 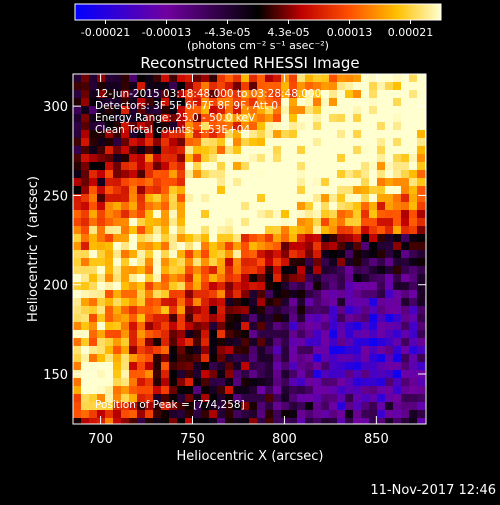 What do you see at coordinates (350, 32) in the screenshot?
I see `colorbar-tick-label: 0.00013` at bounding box center [350, 32].